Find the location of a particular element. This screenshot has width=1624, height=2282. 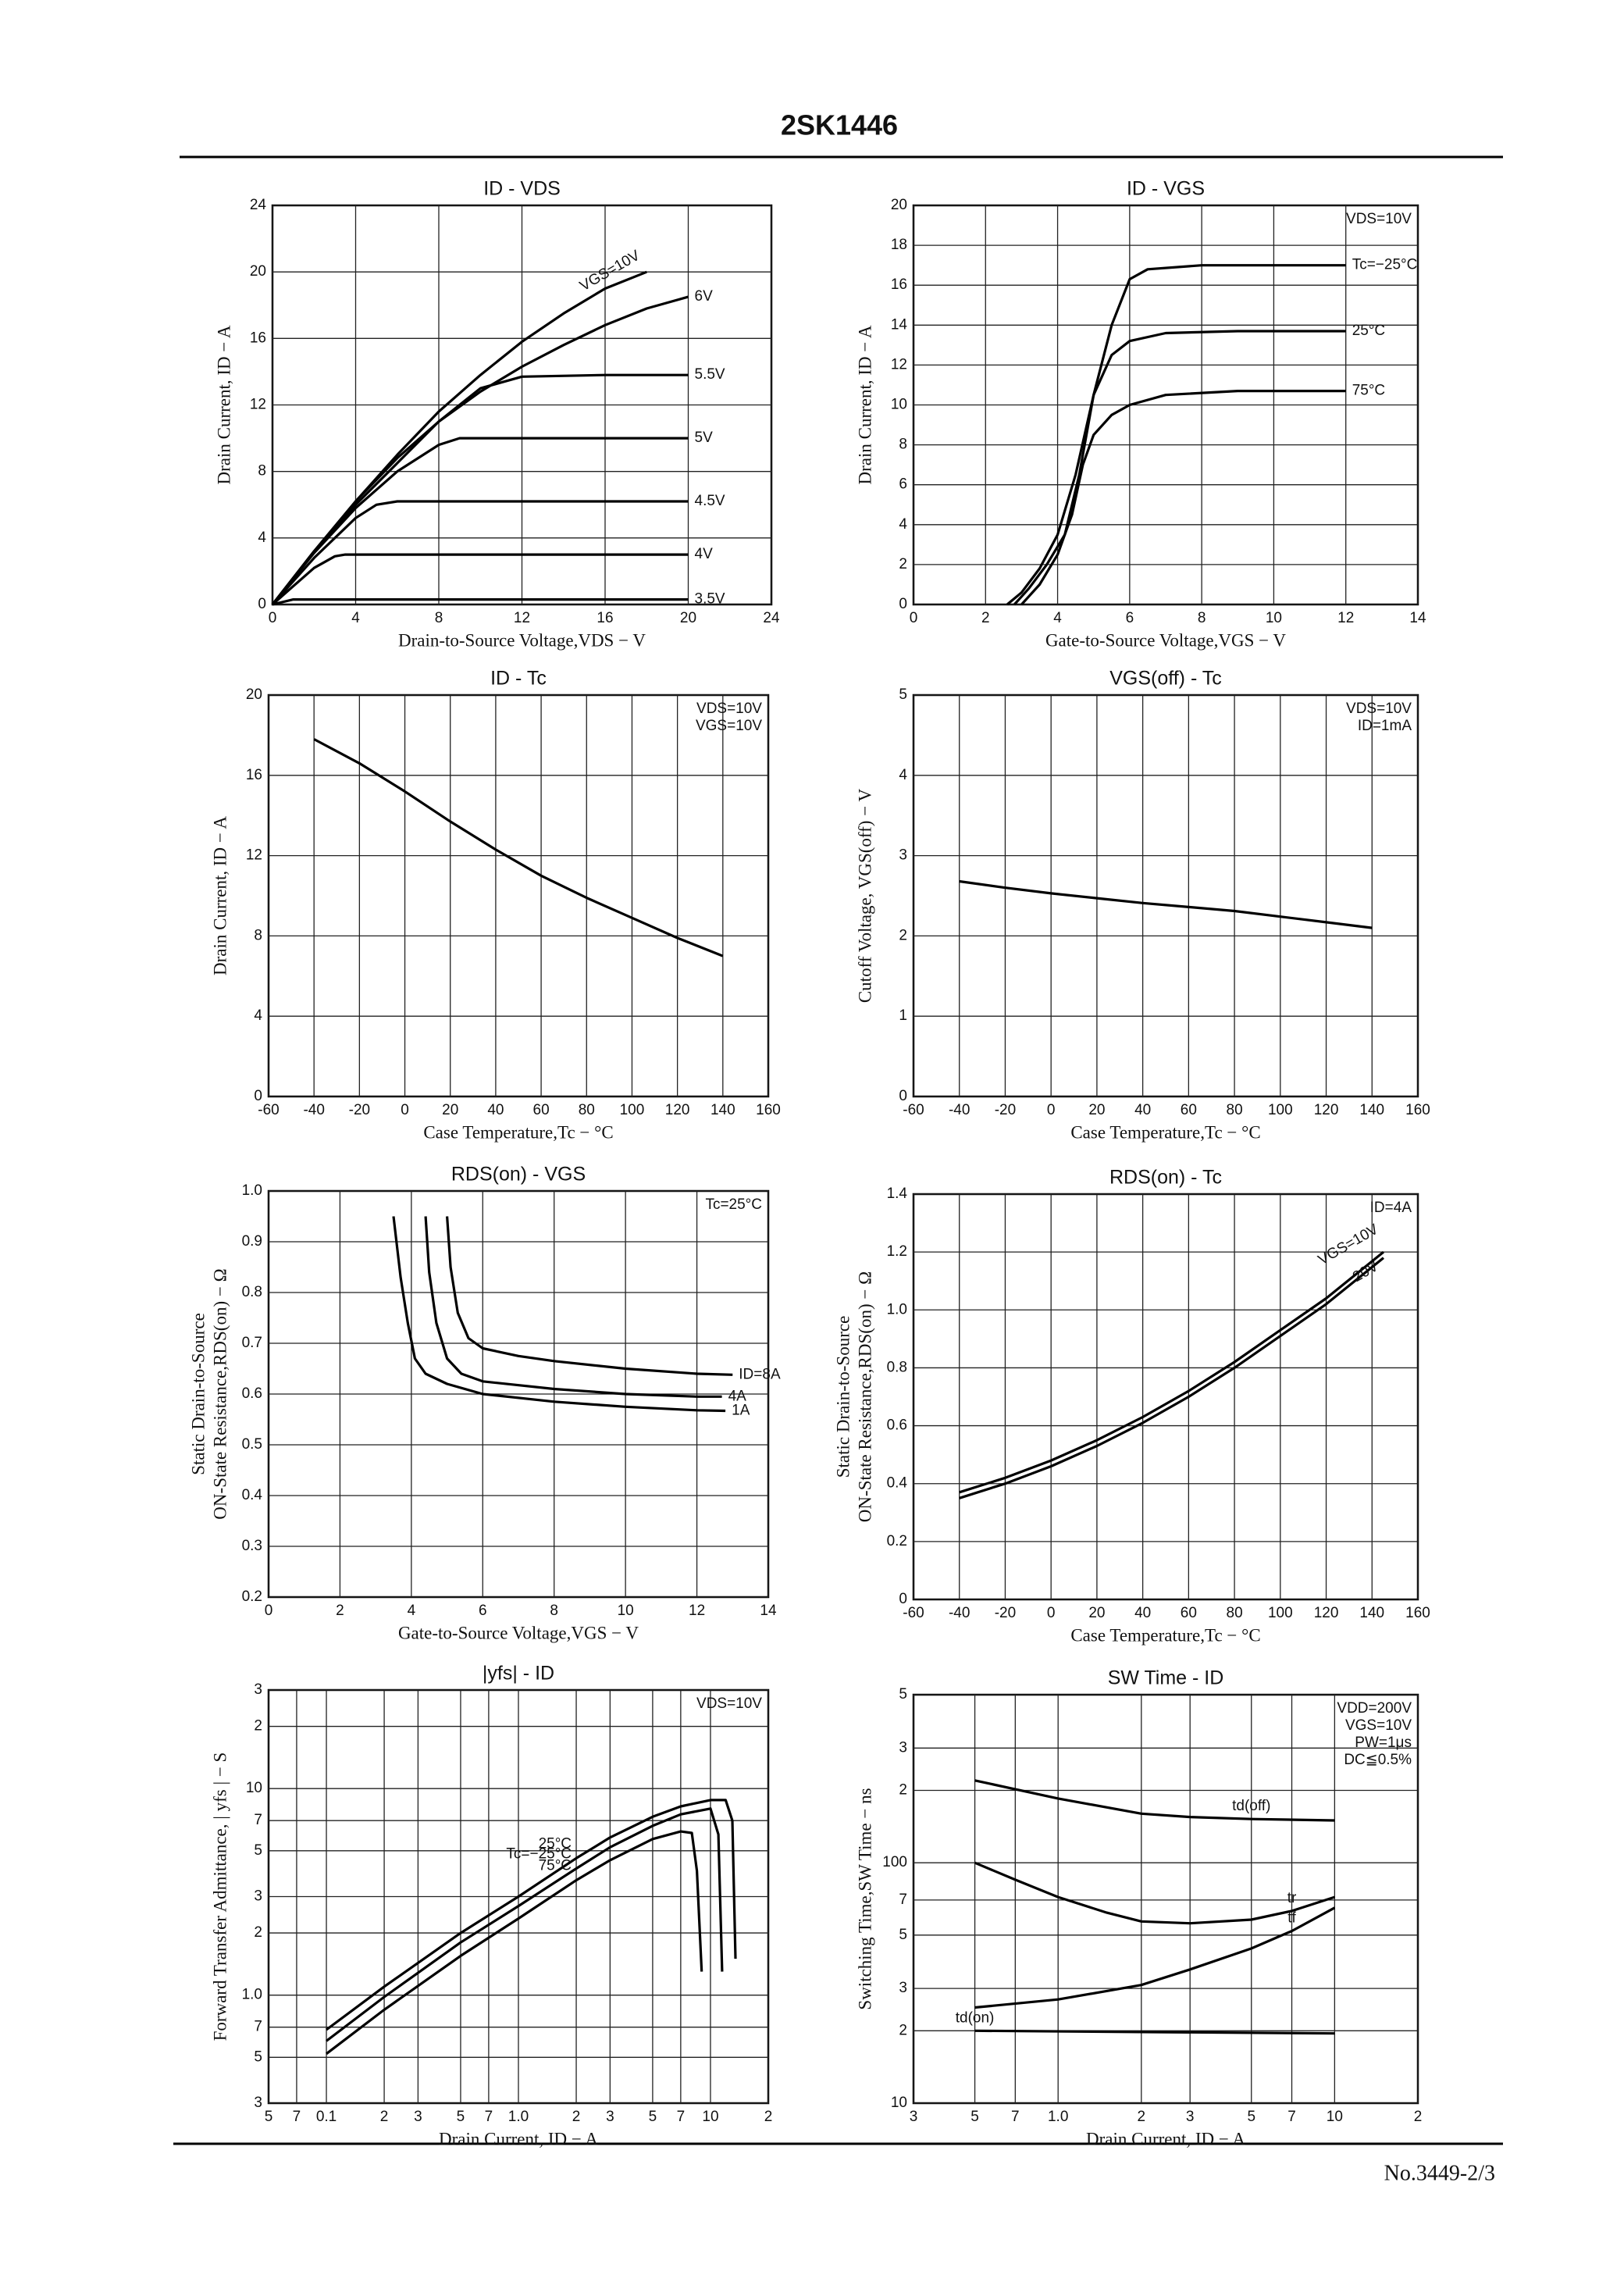

y-tick-label: 6 is located at coordinates (903, 485).